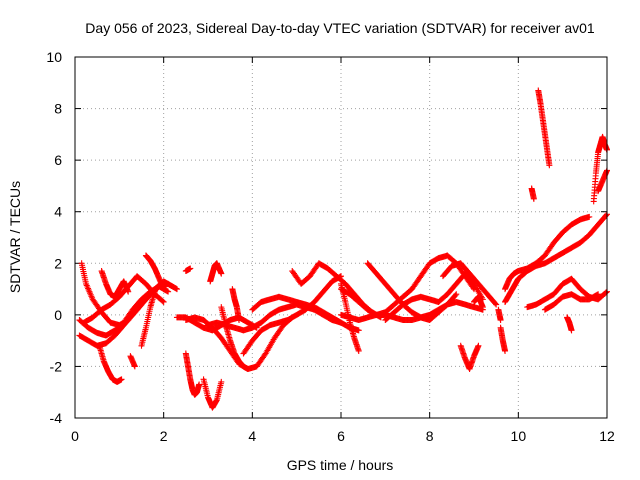 This screenshot has height=480, width=640. I want to click on x-axis-label: GPS time / hours, so click(340, 465).